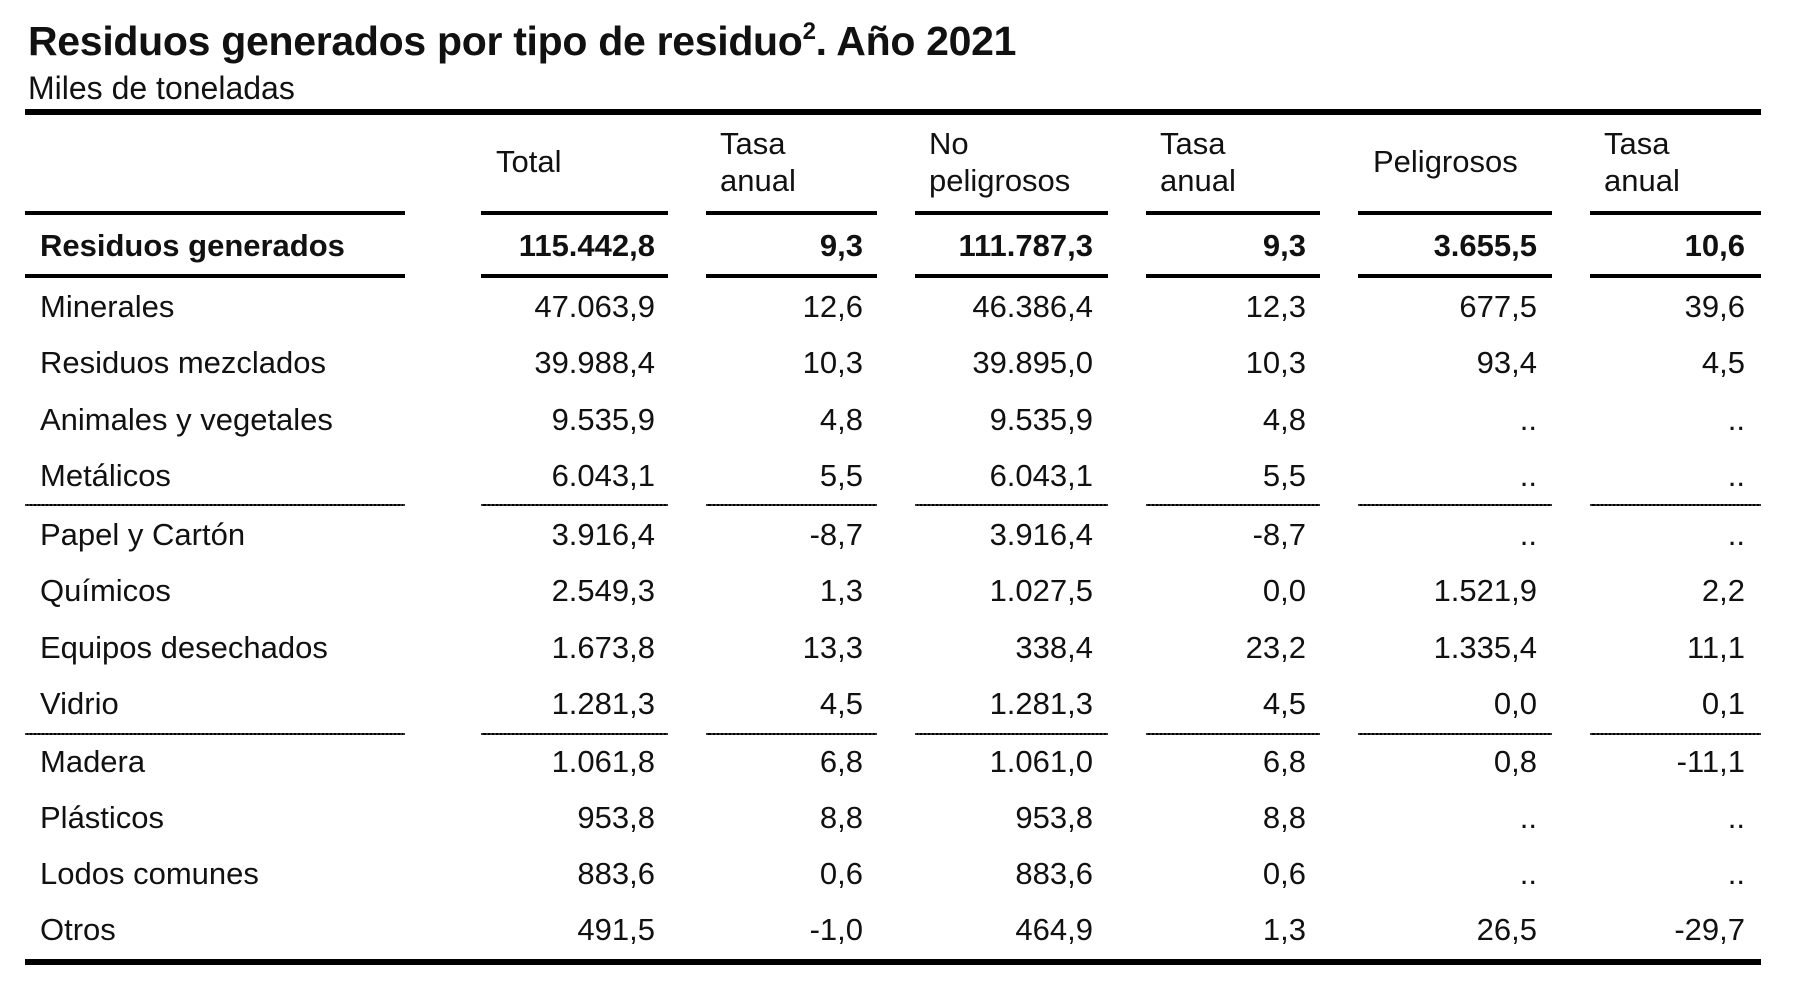  What do you see at coordinates (79, 703) in the screenshot?
I see `row-label: Vidrio` at bounding box center [79, 703].